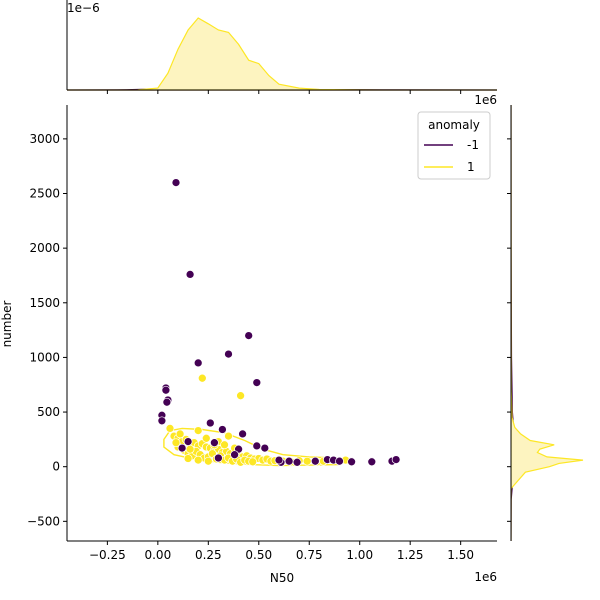 This screenshot has height=600, width=600. I want to click on top-marginal-kde, so click(282, 54).